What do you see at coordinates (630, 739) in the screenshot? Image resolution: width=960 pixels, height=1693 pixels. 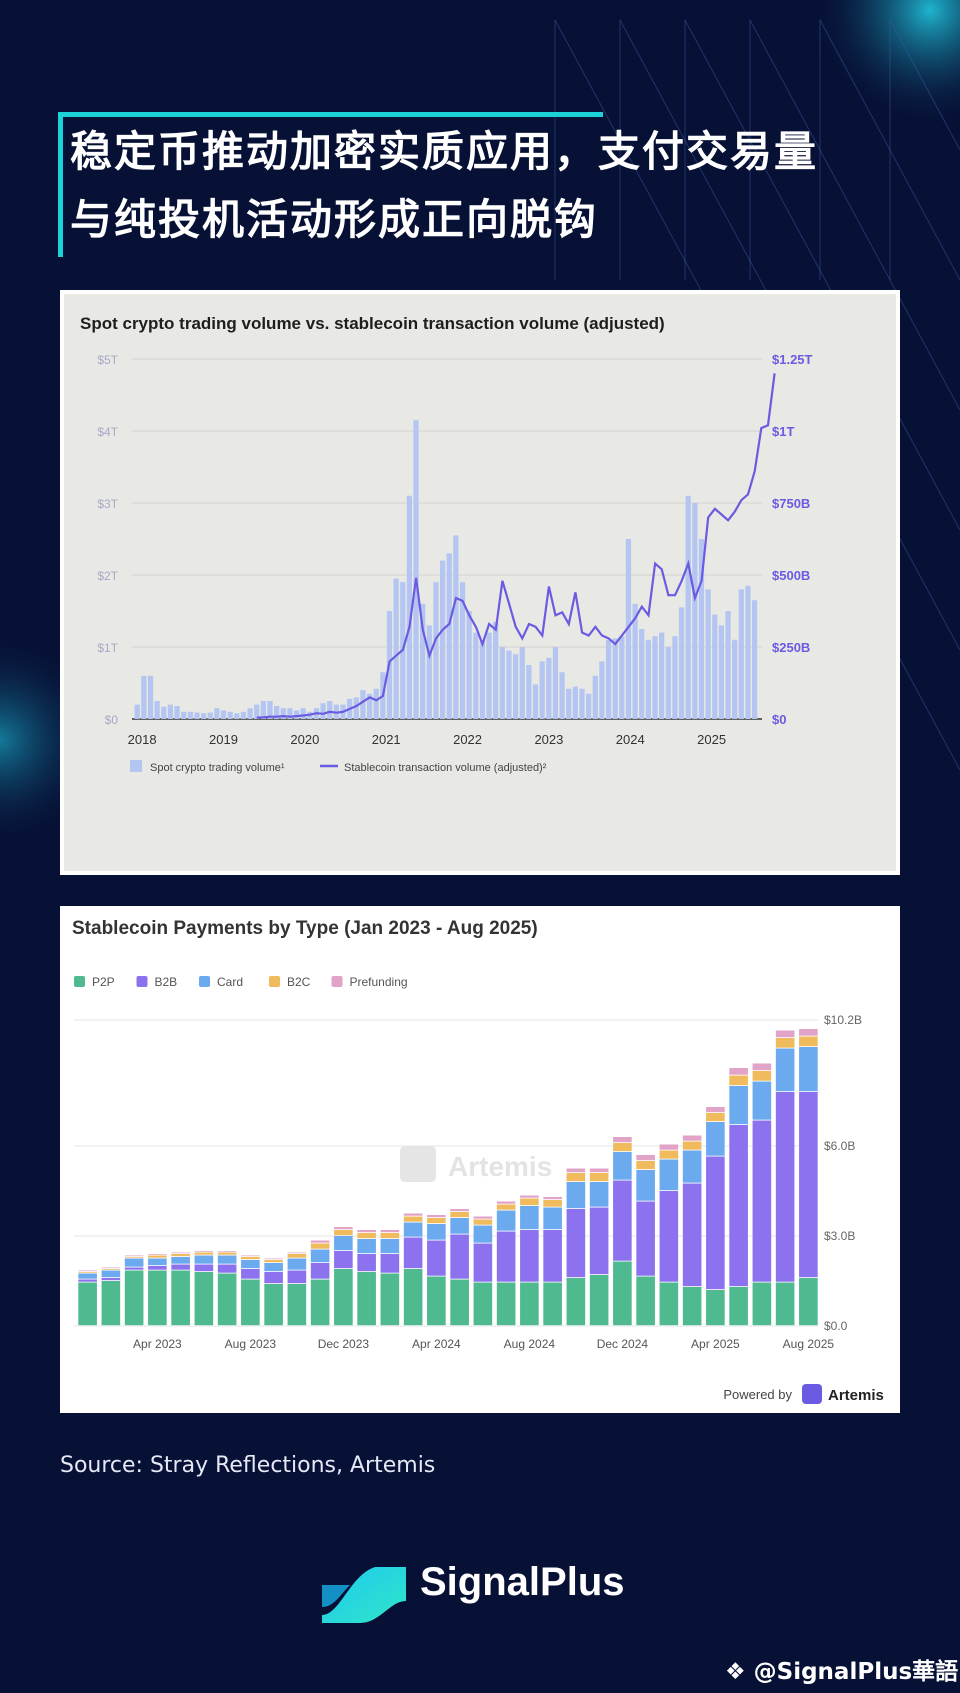 I see `chart1-x-tick-label: 2024` at bounding box center [630, 739].